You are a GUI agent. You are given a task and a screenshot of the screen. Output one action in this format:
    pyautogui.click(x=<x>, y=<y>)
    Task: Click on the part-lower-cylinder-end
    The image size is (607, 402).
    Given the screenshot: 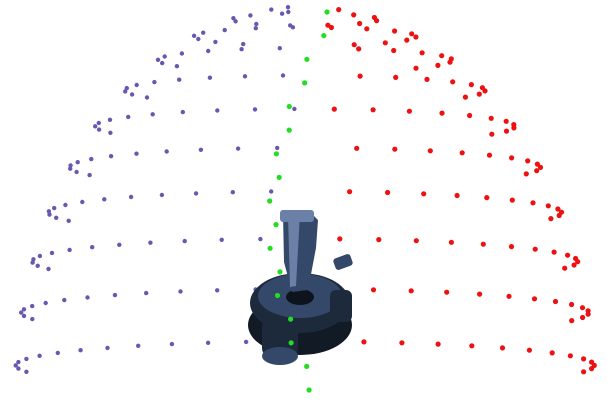 What is the action you would take?
    pyautogui.click(x=280, y=356)
    